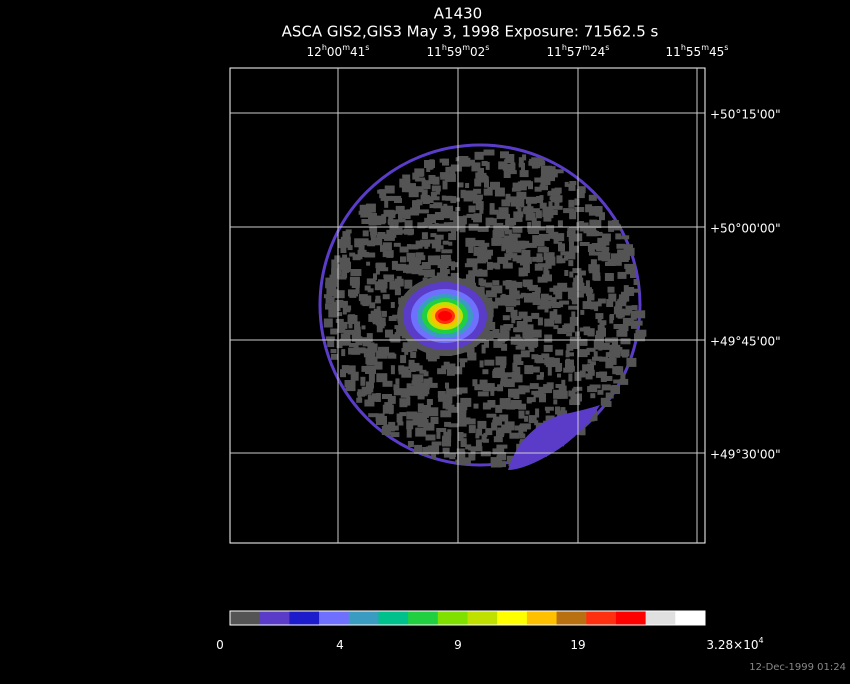  What do you see at coordinates (697, 51) in the screenshot?
I see `ra-label: 11h55m45s` at bounding box center [697, 51].